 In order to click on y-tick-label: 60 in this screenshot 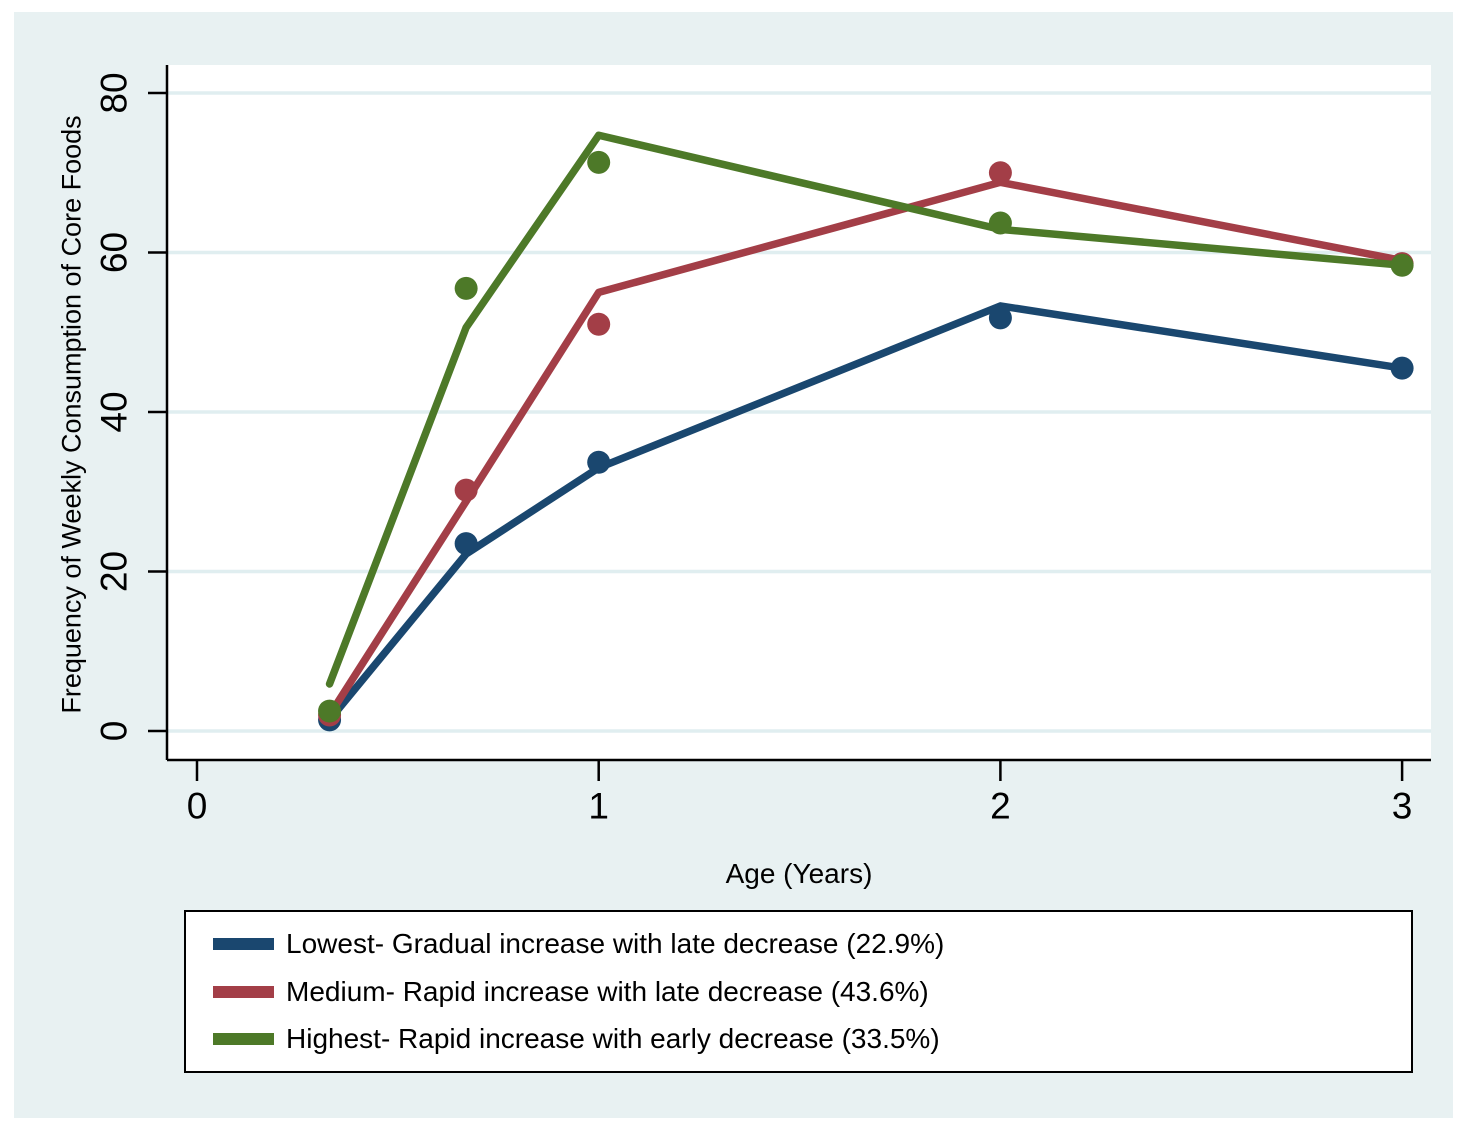, I will do `click(114, 252)`.